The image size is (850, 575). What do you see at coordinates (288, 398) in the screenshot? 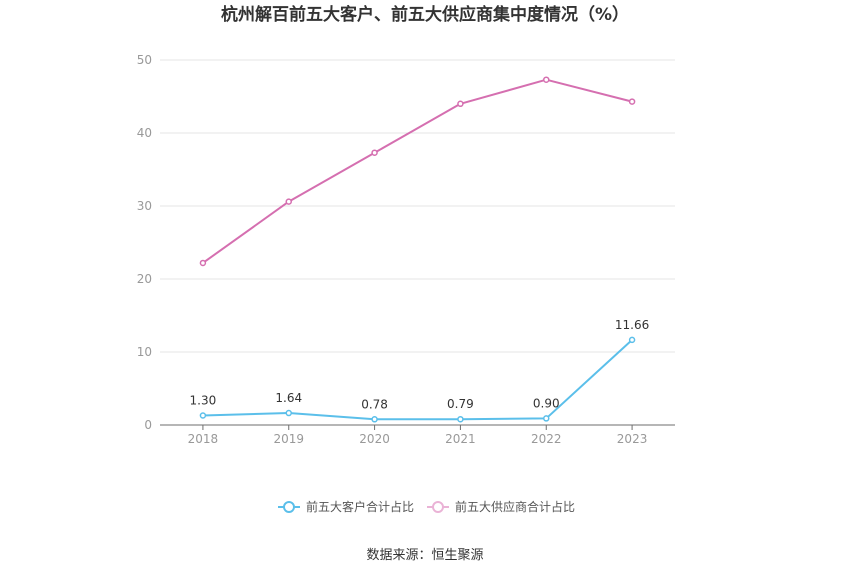
I see `data-label: 1.64` at bounding box center [288, 398].